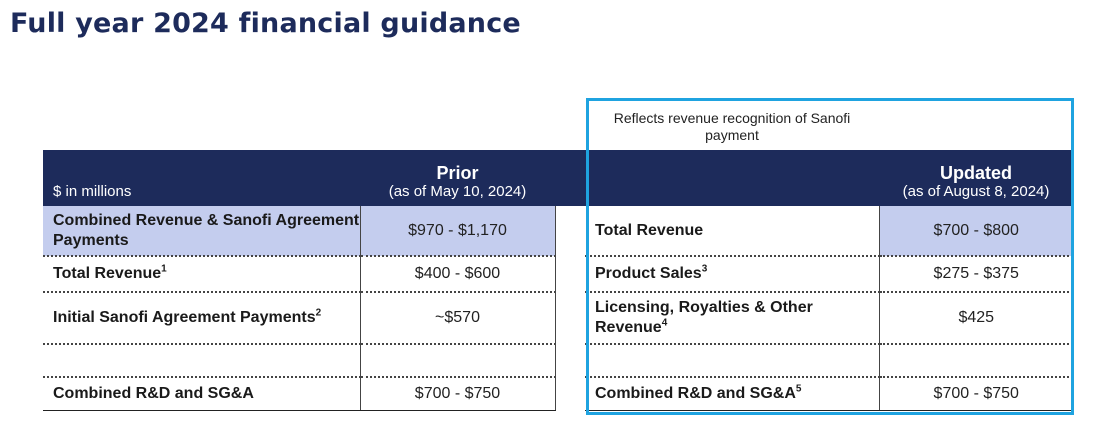  What do you see at coordinates (976, 231) in the screenshot?
I see `updated-row-value: $700 - $800` at bounding box center [976, 231].